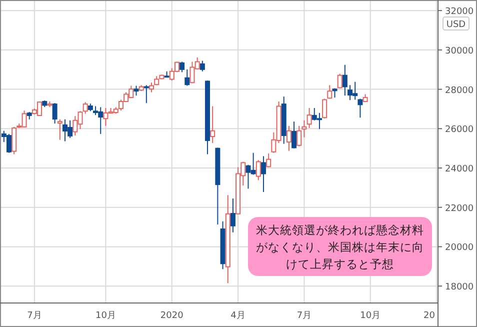  I want to click on x-tick-label: 2020, so click(172, 316).